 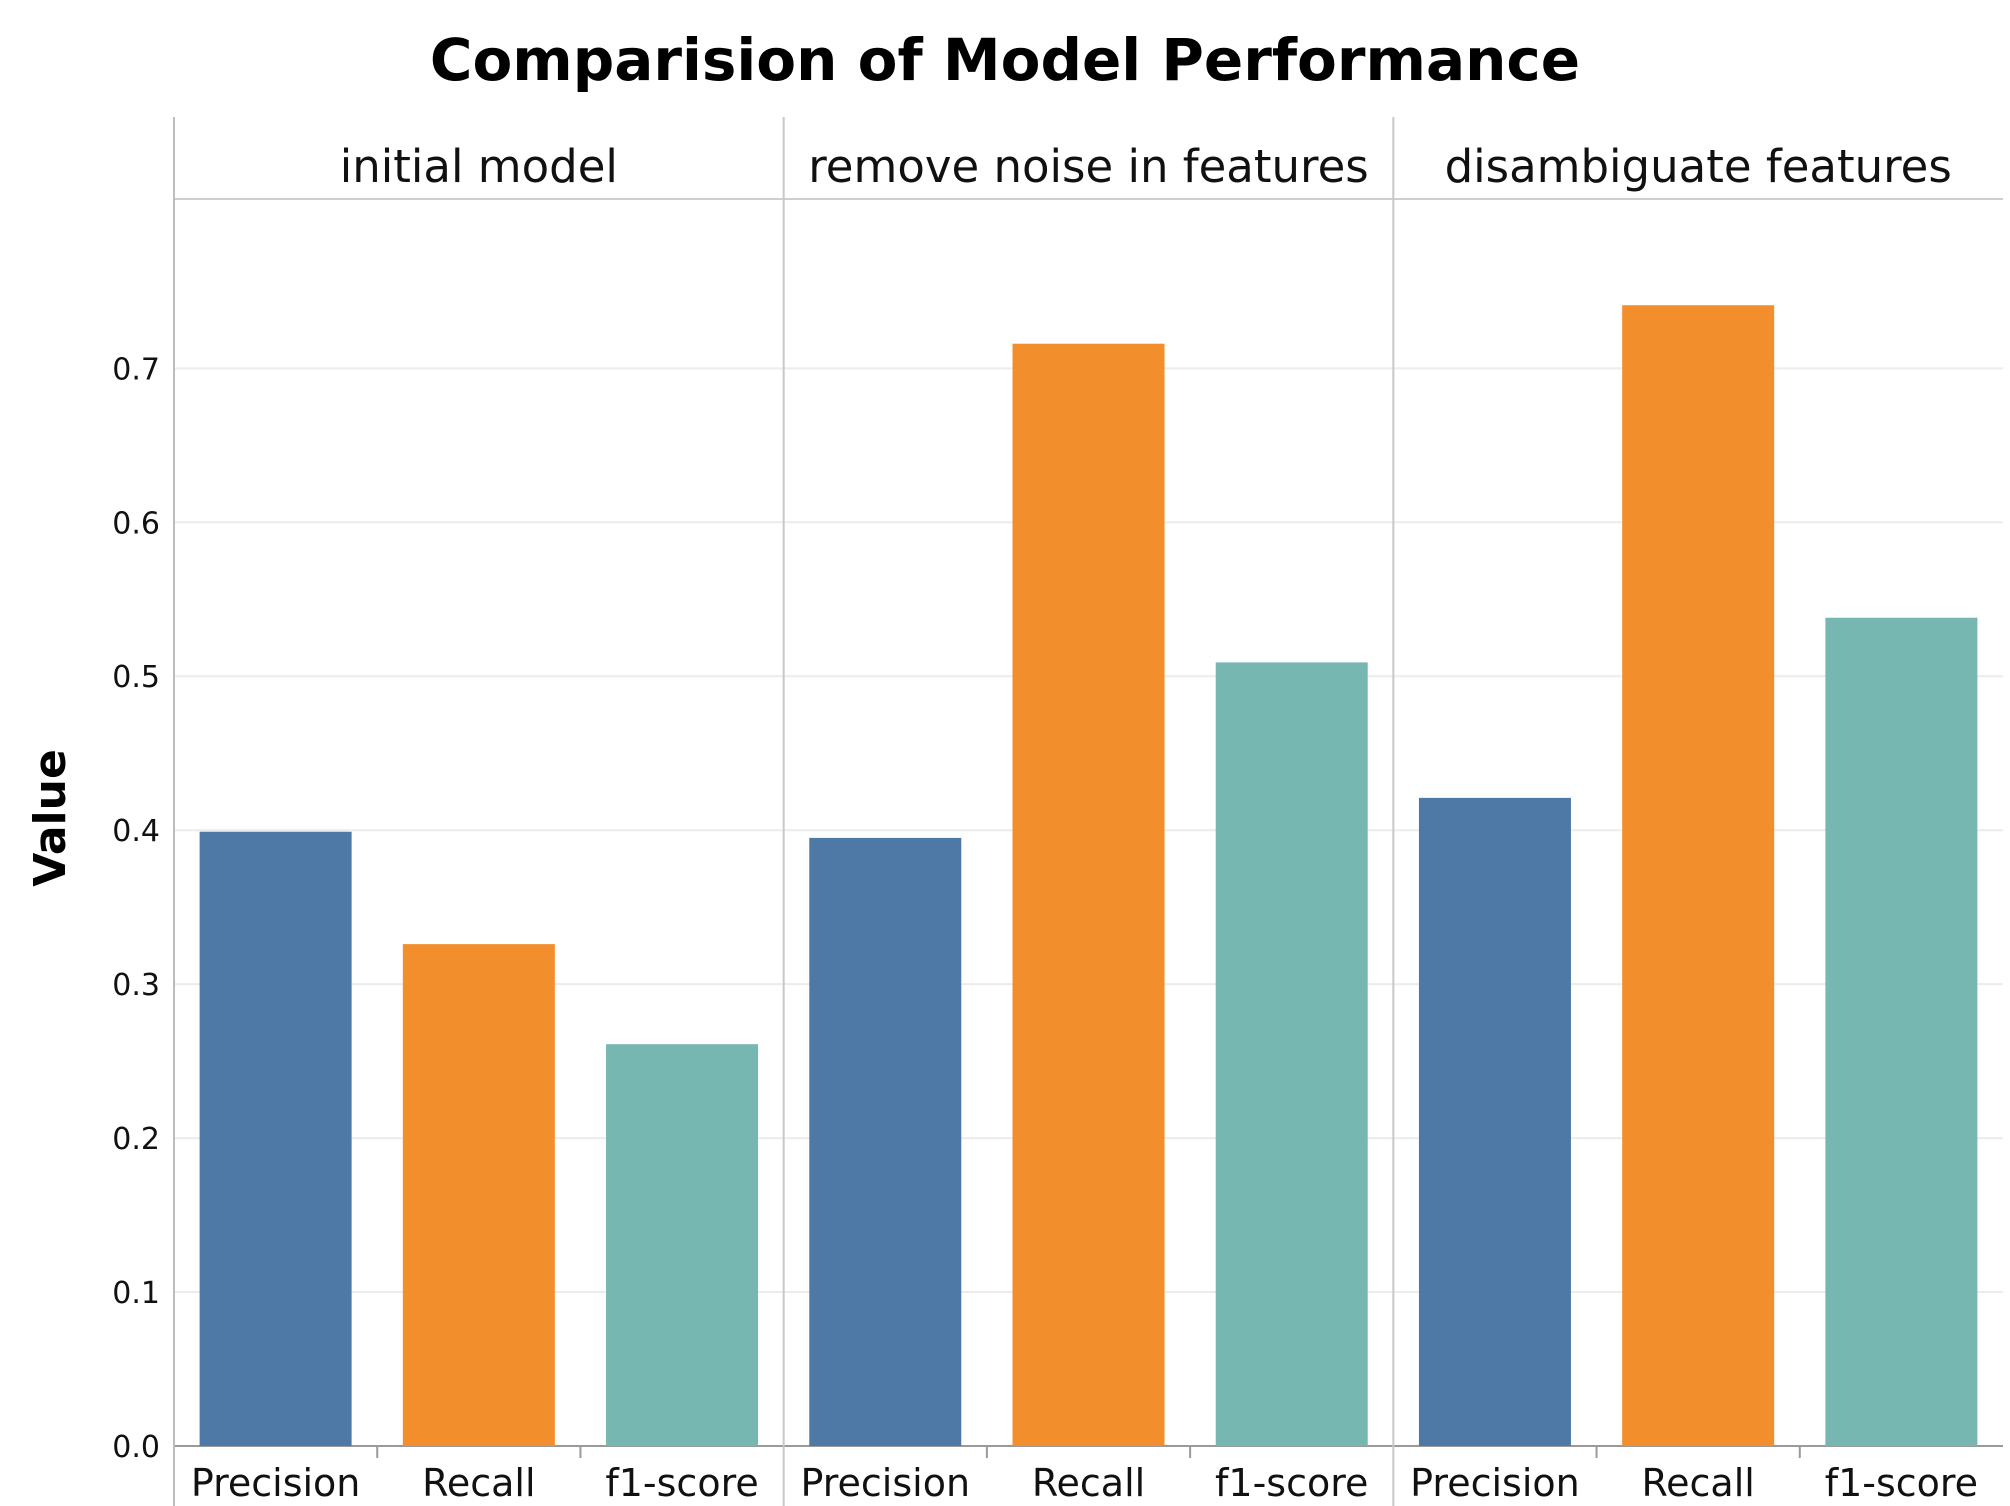 What do you see at coordinates (1698, 166) in the screenshot?
I see `panel-title: disambiguate features` at bounding box center [1698, 166].